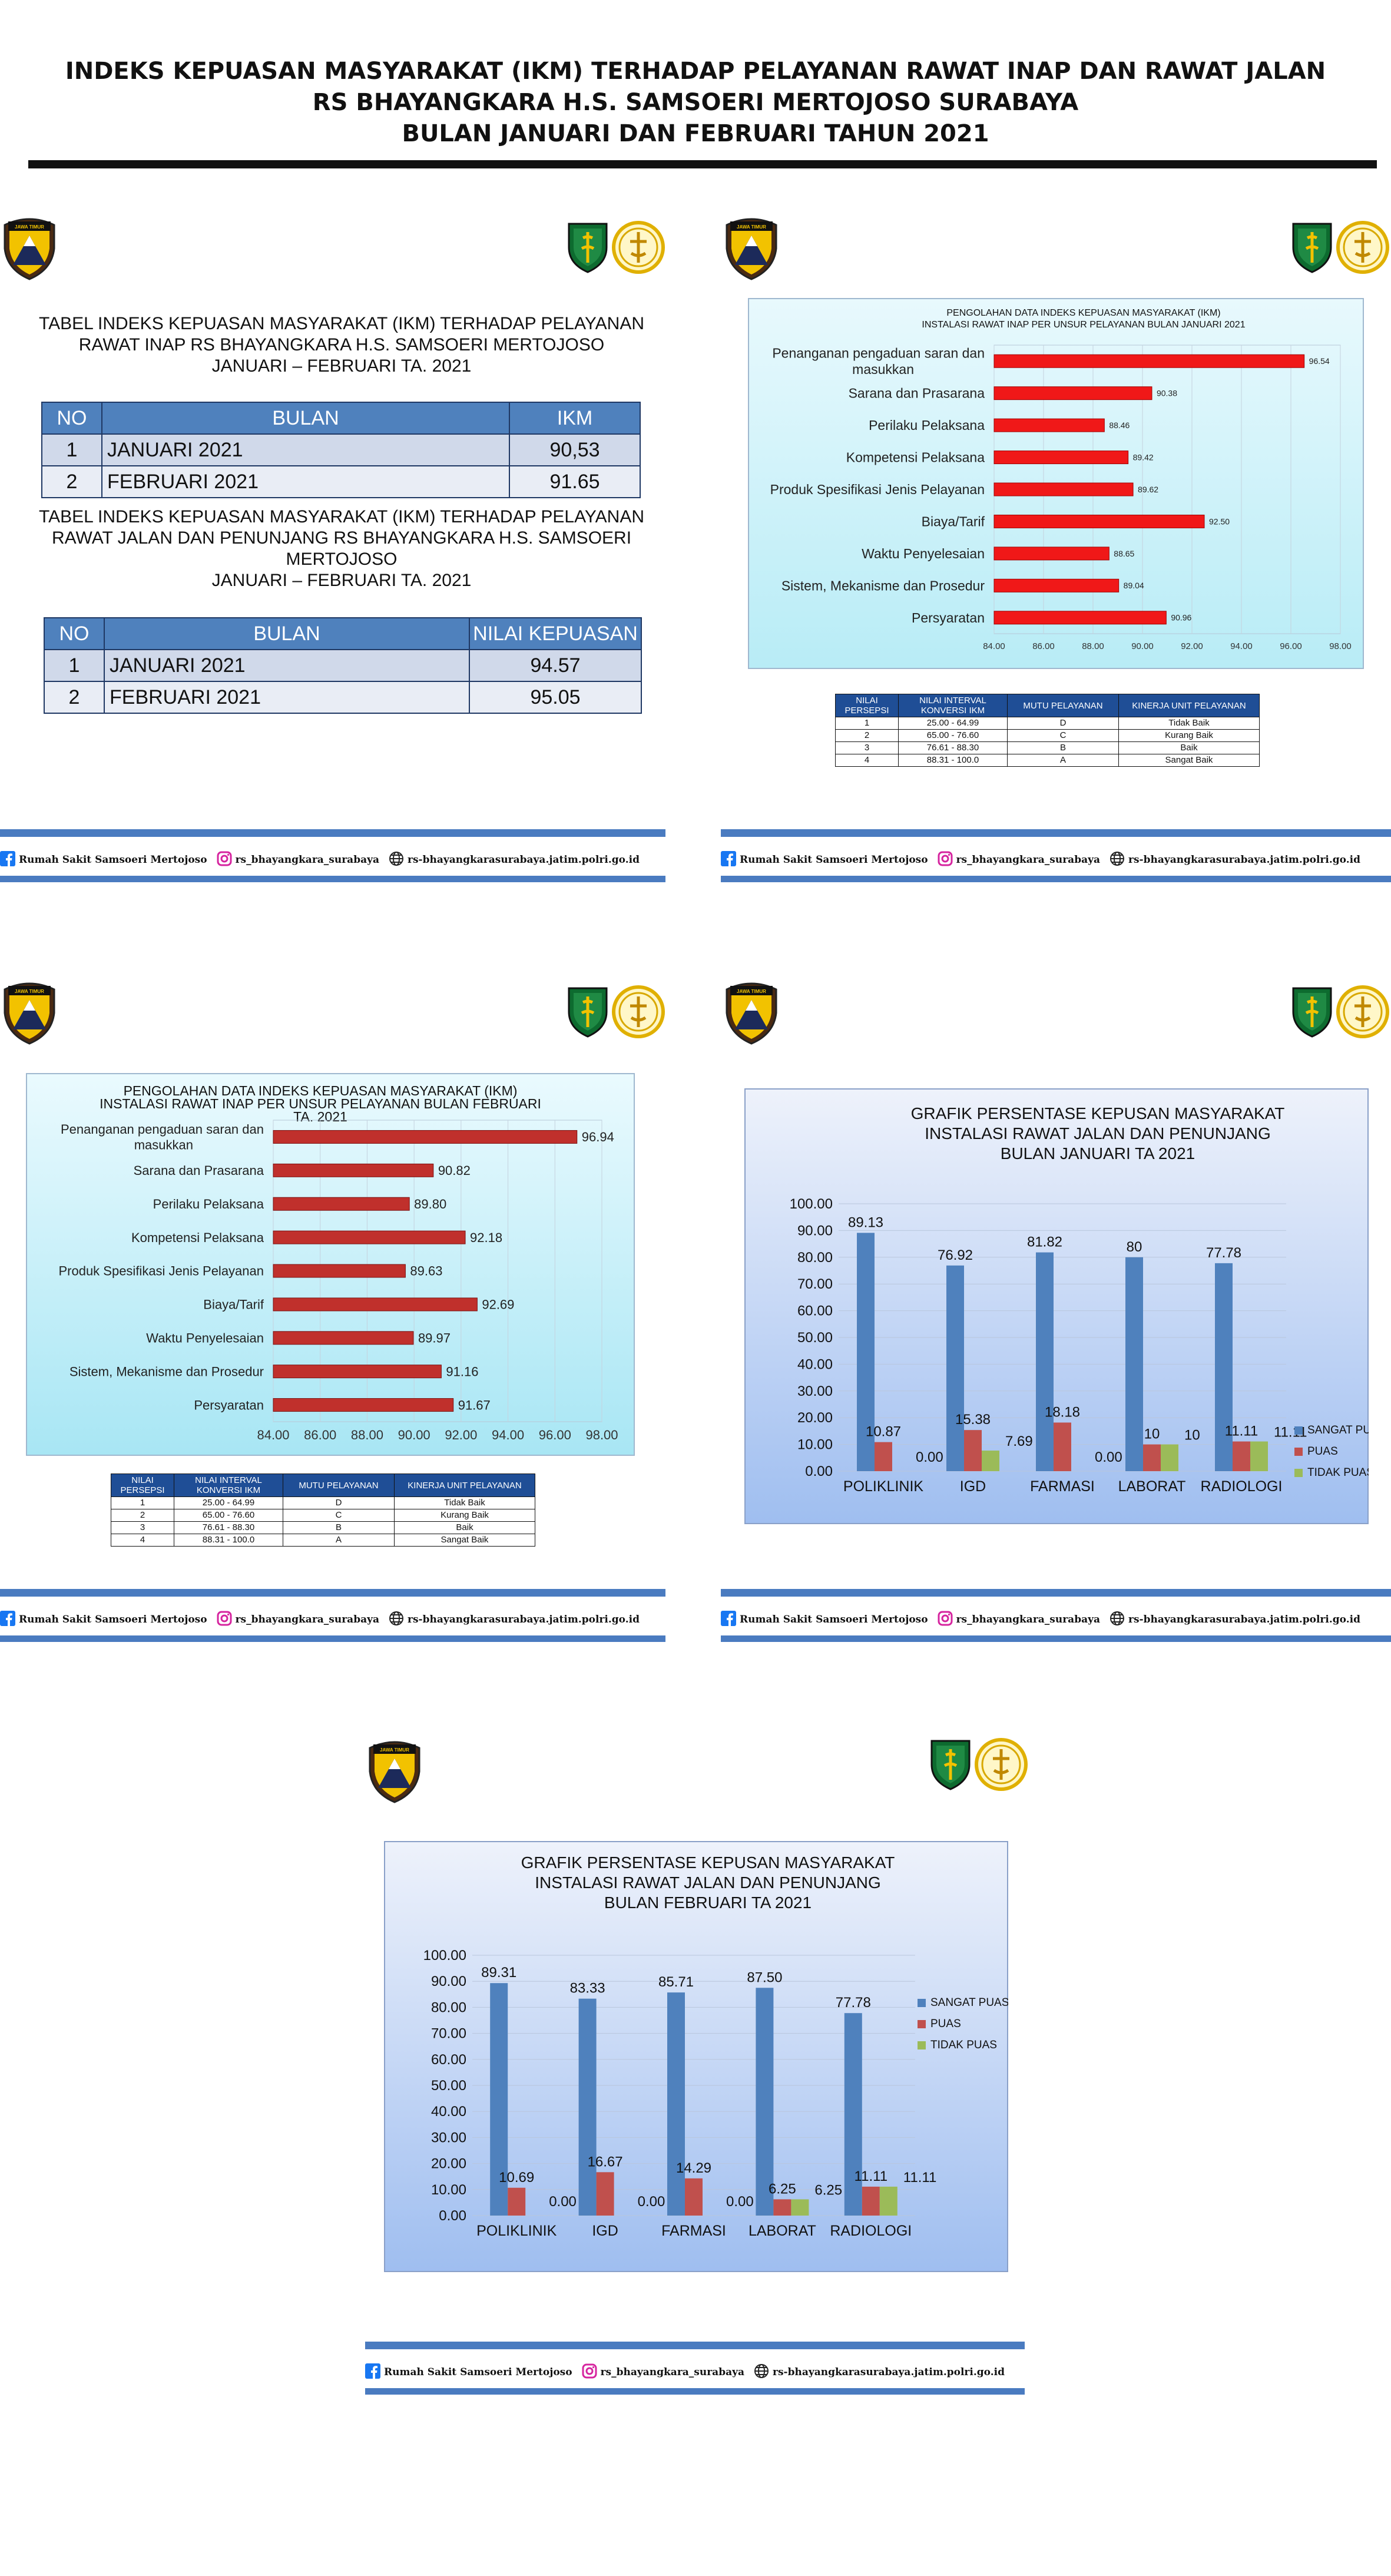  I want to click on bar-value-label: 10.87, so click(883, 1432).